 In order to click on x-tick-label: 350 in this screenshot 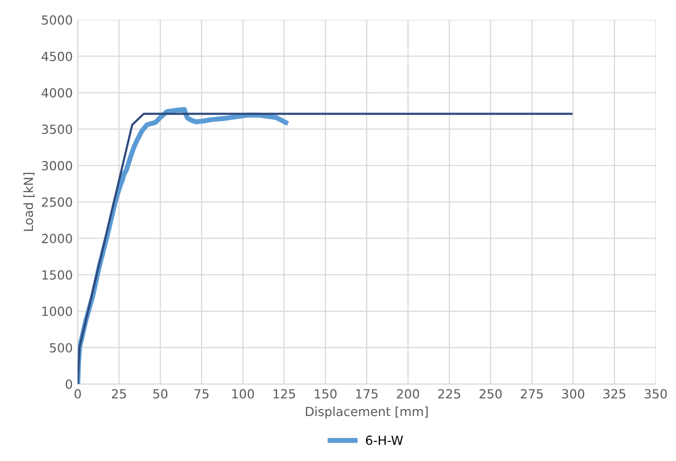, I will do `click(655, 394)`.